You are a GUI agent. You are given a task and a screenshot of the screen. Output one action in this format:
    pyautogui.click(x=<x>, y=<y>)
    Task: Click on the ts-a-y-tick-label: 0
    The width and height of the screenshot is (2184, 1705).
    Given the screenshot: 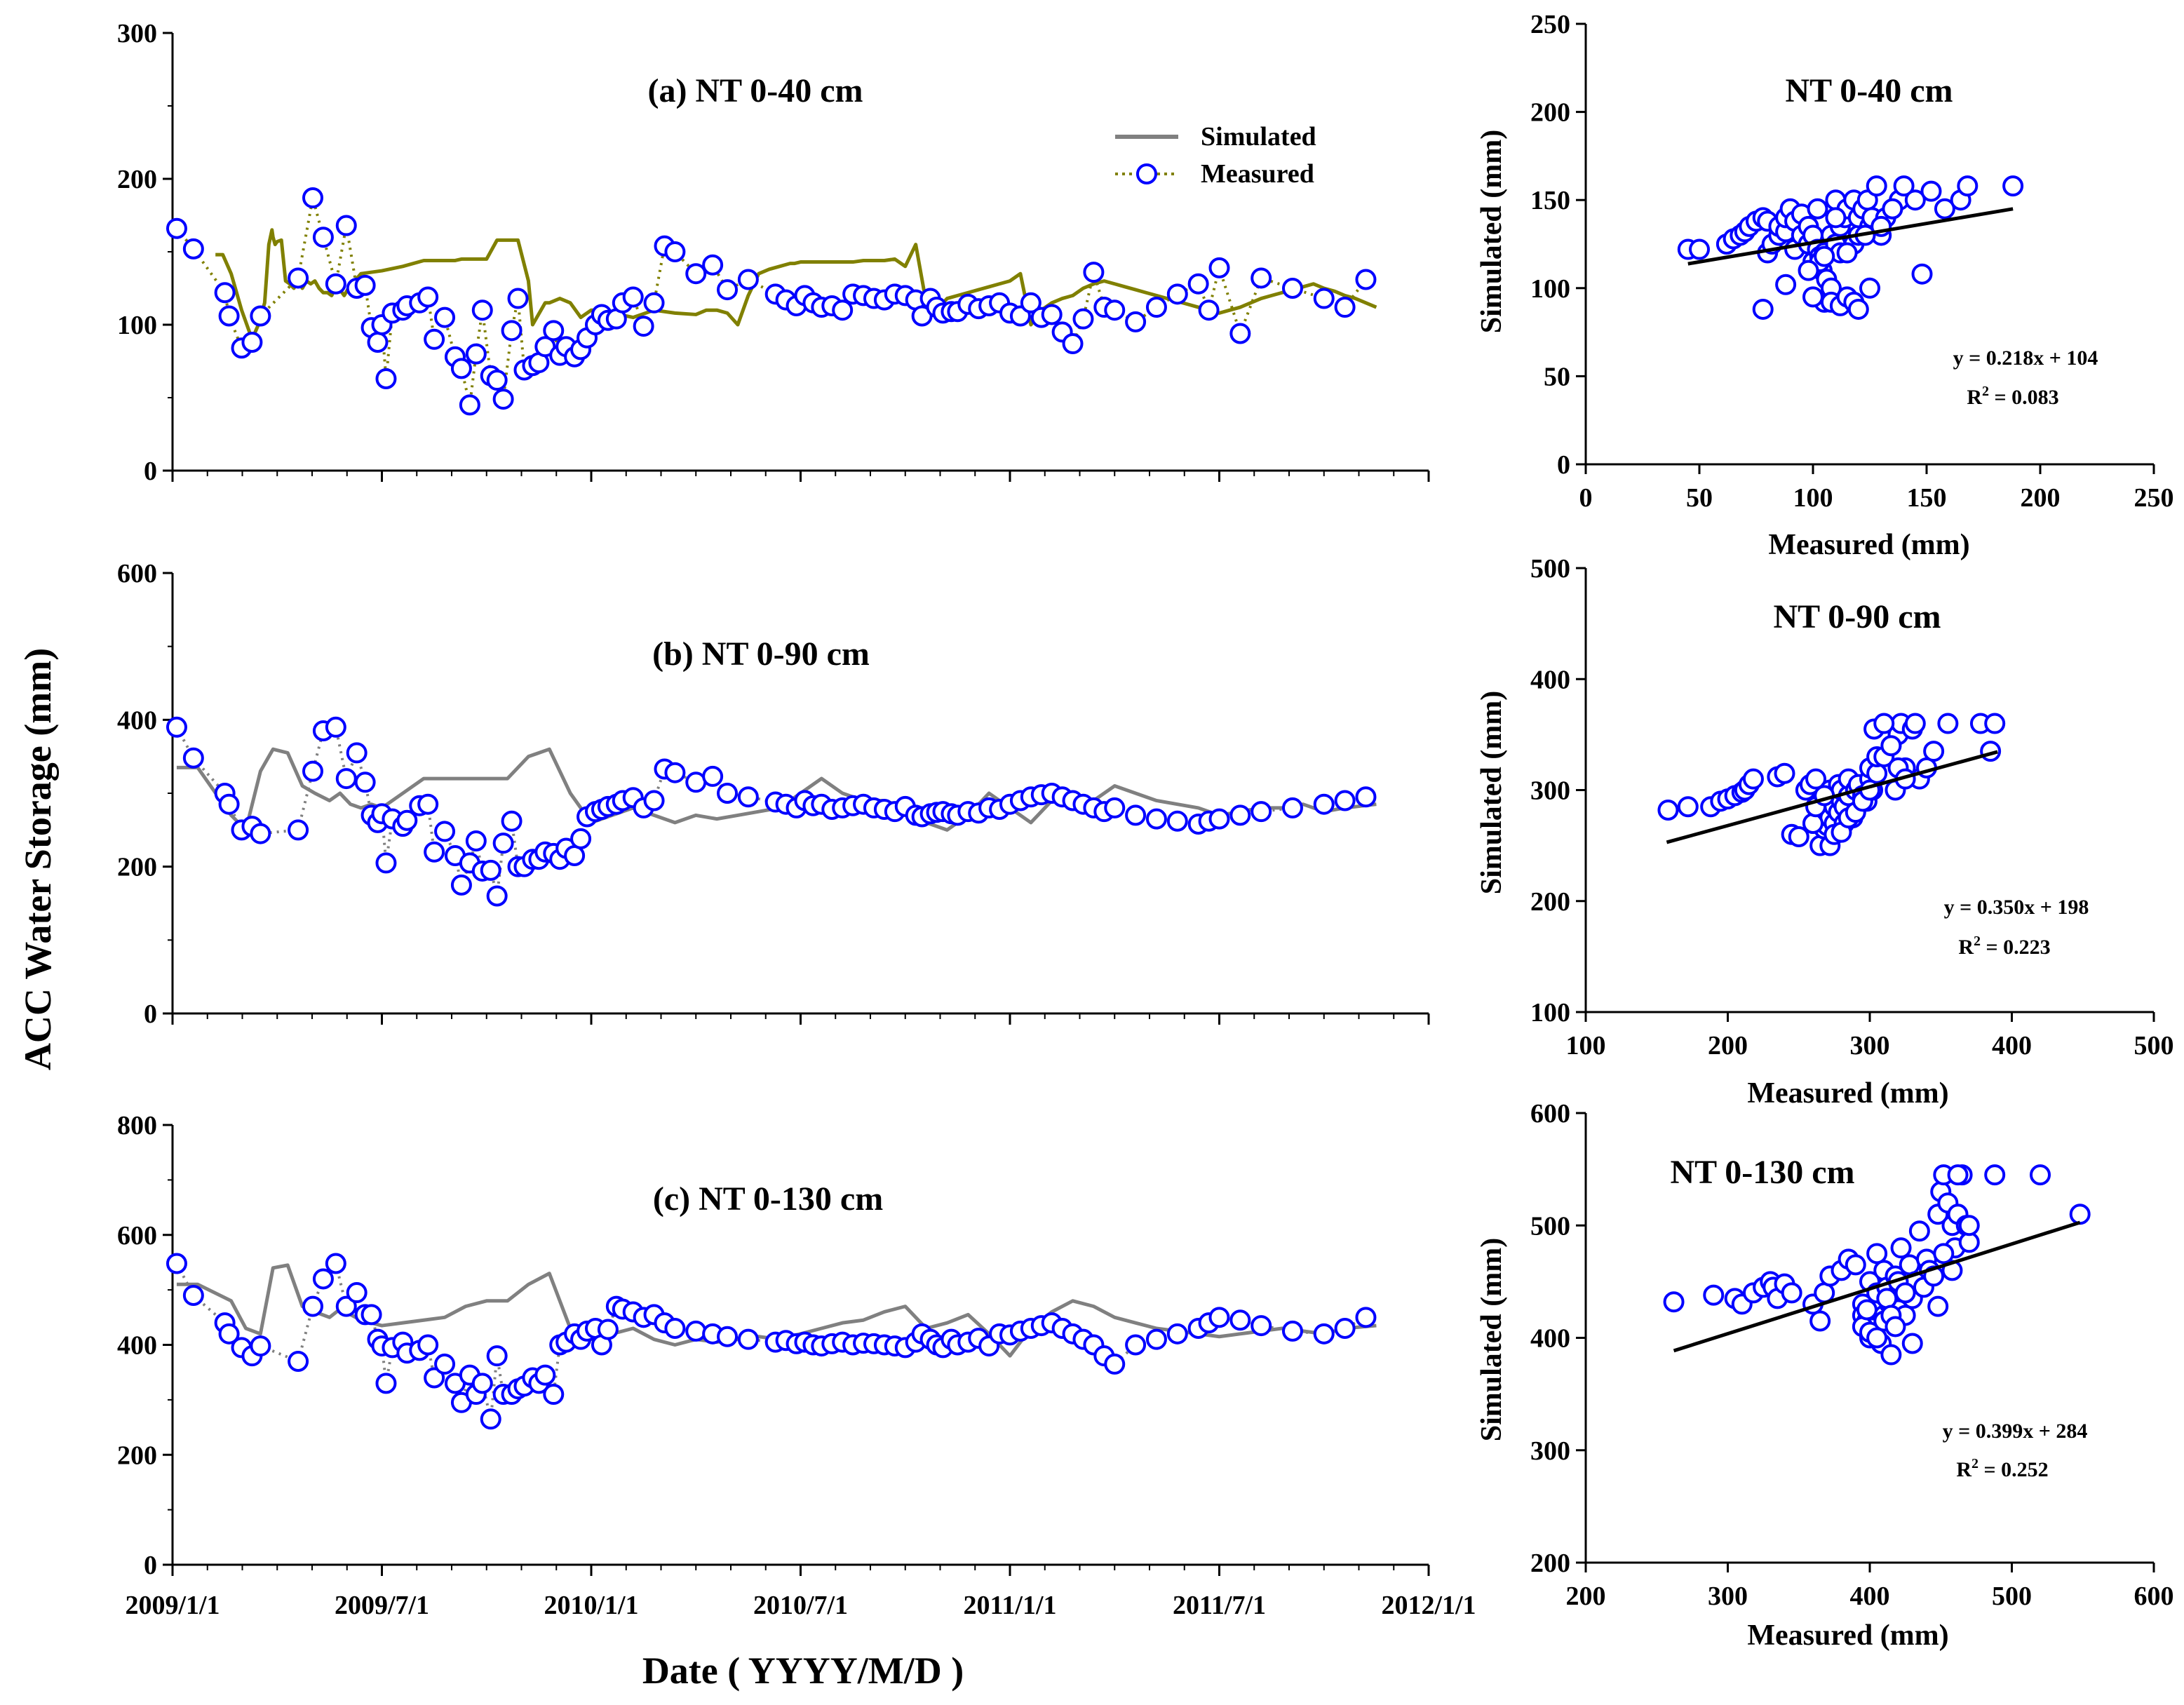 What is the action you would take?
    pyautogui.click(x=150, y=471)
    